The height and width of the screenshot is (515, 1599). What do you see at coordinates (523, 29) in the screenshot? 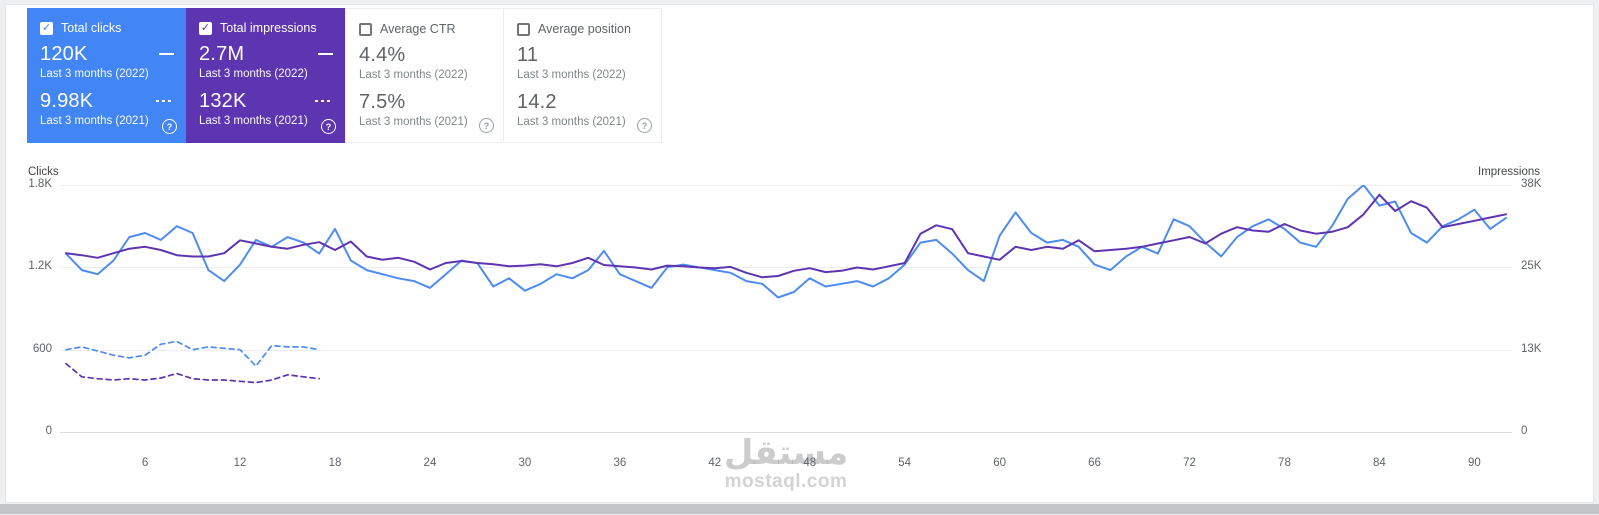
I see `average-position-checkbox` at bounding box center [523, 29].